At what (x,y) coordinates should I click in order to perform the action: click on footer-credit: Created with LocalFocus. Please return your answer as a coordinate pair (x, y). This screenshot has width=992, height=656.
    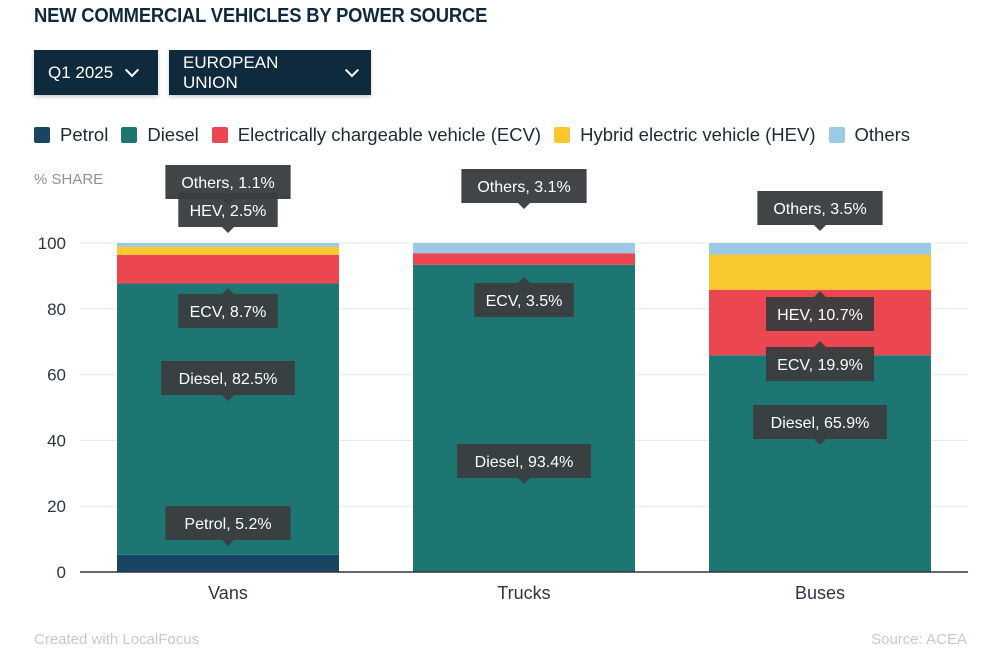
    Looking at the image, I should click on (117, 639).